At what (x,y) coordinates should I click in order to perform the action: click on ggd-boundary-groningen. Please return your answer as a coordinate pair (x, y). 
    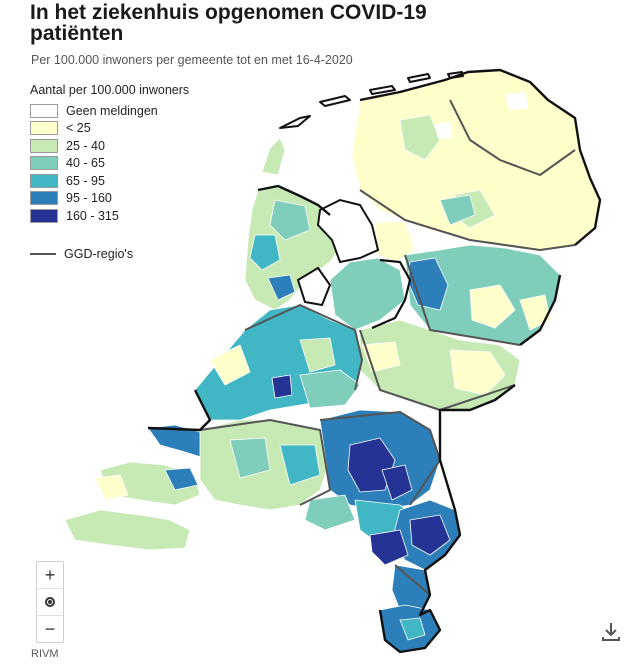
    Looking at the image, I should click on (512, 137).